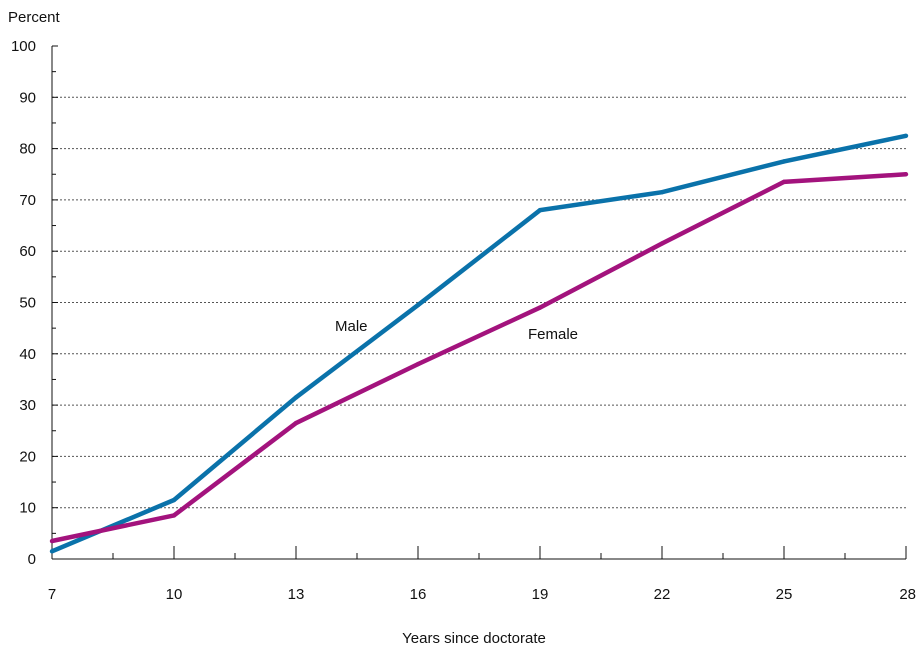 The height and width of the screenshot is (654, 919). I want to click on x-tick-label-28: 28, so click(907, 594).